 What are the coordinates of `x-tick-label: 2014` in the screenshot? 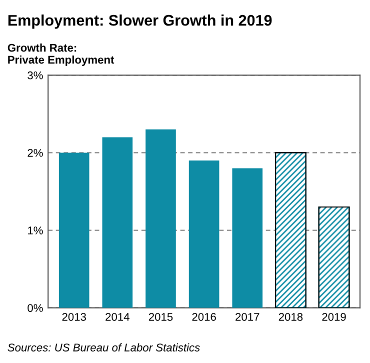 It's located at (118, 316).